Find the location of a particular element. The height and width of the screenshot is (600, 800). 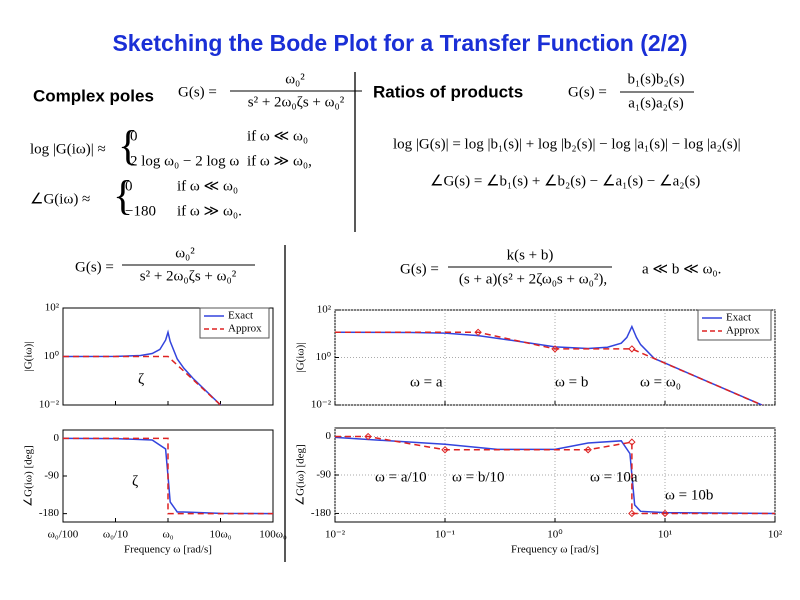

x-tick-label: 10ω₀ is located at coordinates (220, 535).